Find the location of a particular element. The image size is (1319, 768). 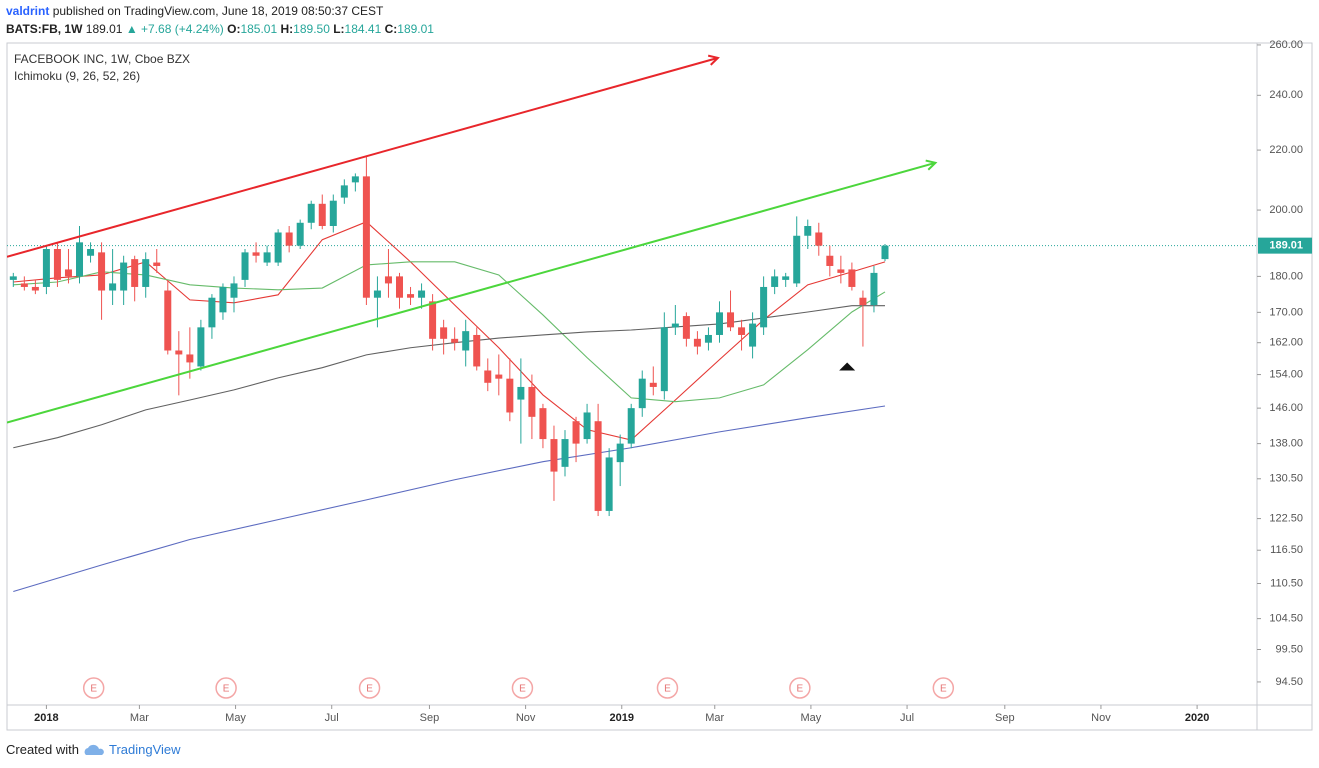

x-tick-label: Mar is located at coordinates (714, 718).